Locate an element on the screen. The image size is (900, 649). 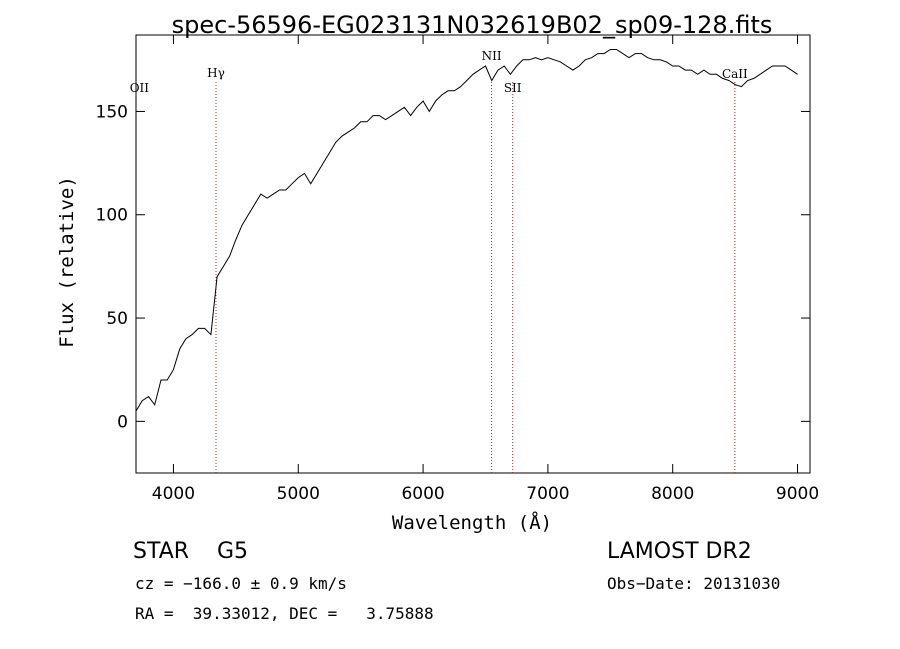
y-axis-label: Flux (relative) is located at coordinates (67, 262).